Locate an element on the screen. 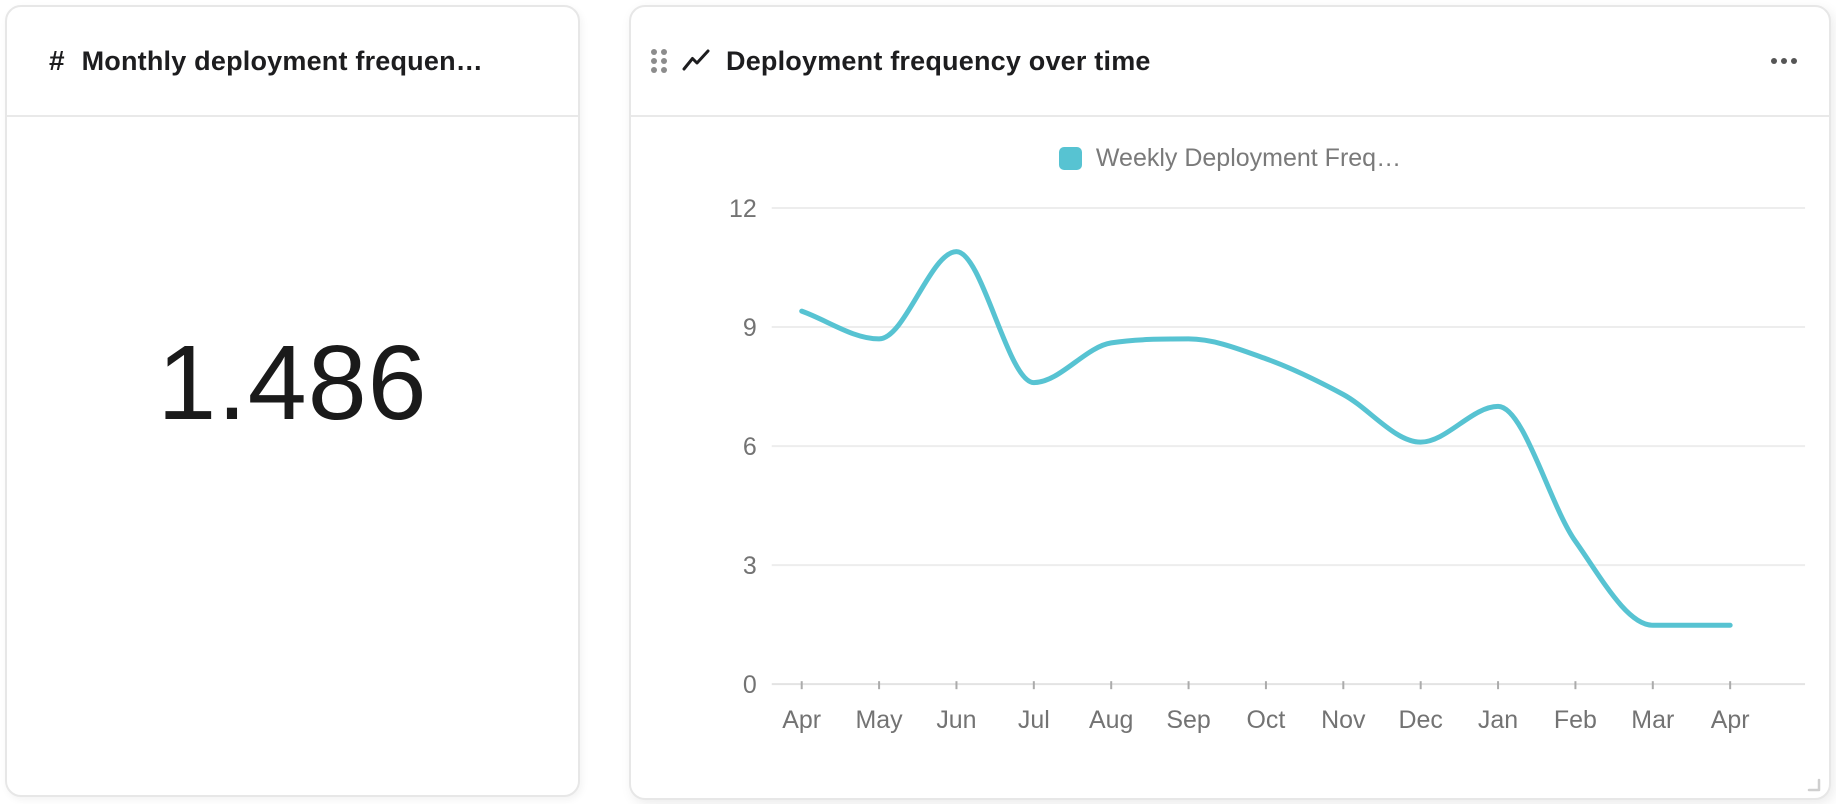  x-tick-label: Nov is located at coordinates (1343, 720).